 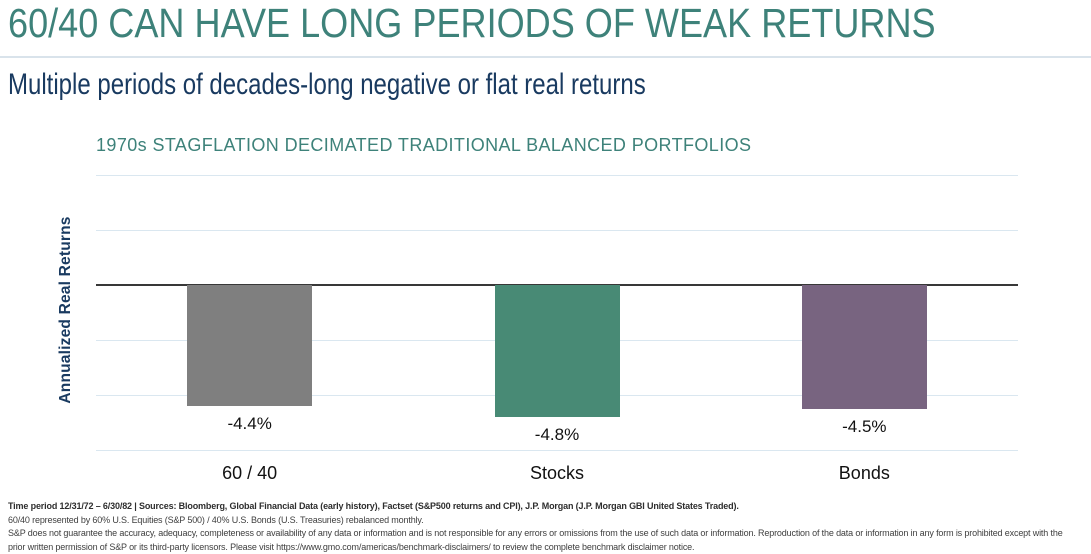 I want to click on y-axis-label: Annualized Real Returns, so click(x=66, y=309).